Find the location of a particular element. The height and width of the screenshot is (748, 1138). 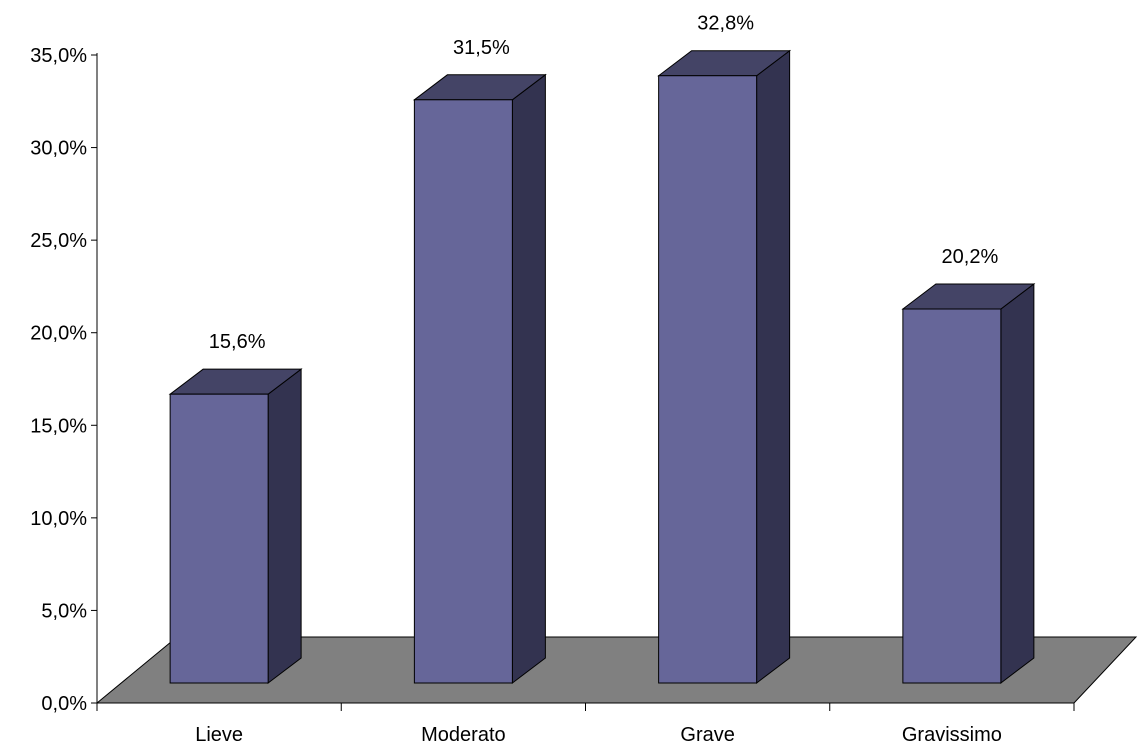

y-tick-label: 25,0% is located at coordinates (58, 241).